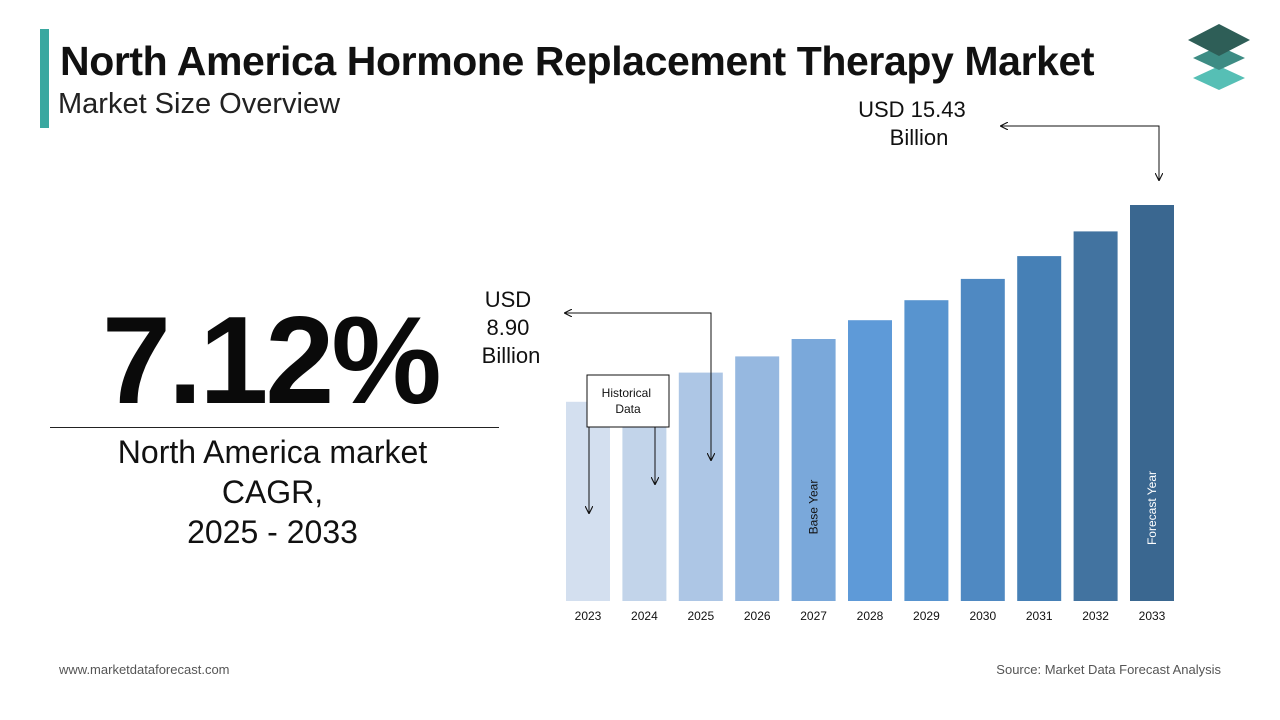 The image size is (1280, 720). I want to click on logo-layer-top, so click(1219, 40).